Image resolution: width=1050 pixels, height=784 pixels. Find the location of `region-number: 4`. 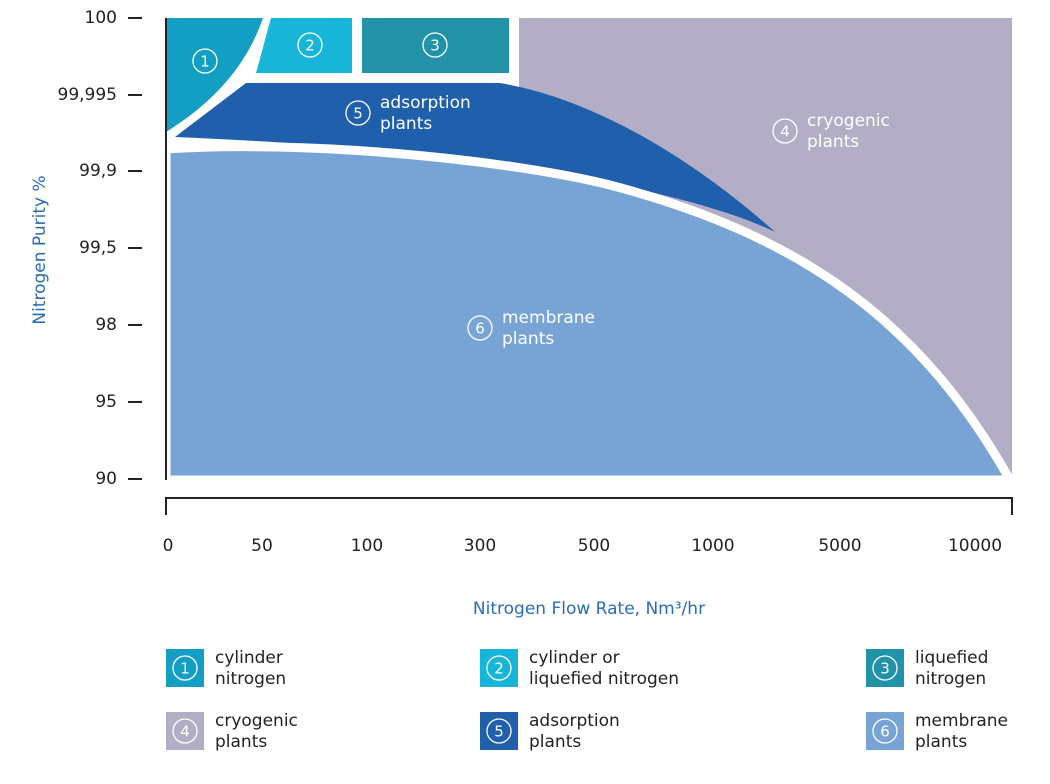

region-number: 4 is located at coordinates (785, 132).